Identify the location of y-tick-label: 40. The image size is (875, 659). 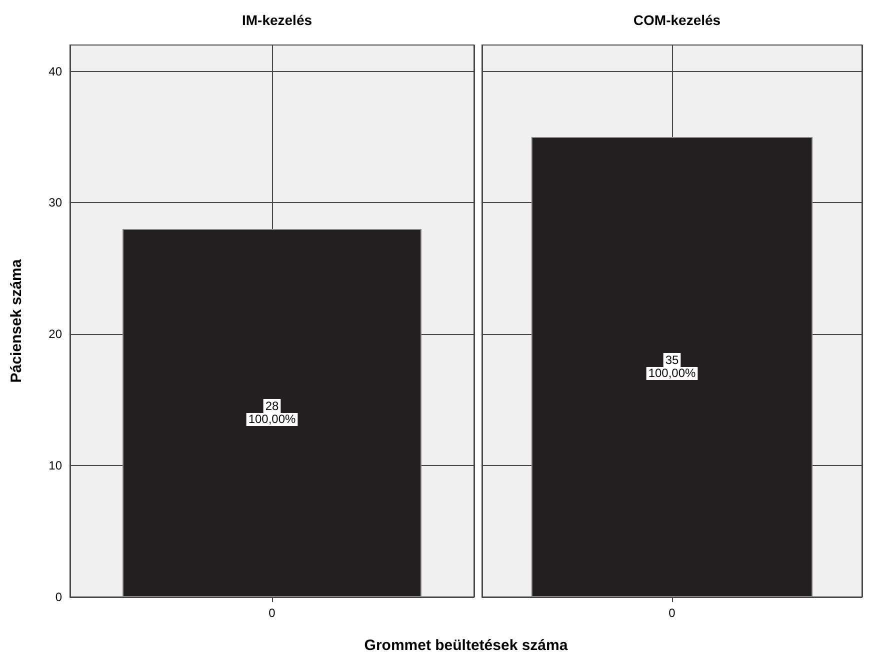
(55, 71).